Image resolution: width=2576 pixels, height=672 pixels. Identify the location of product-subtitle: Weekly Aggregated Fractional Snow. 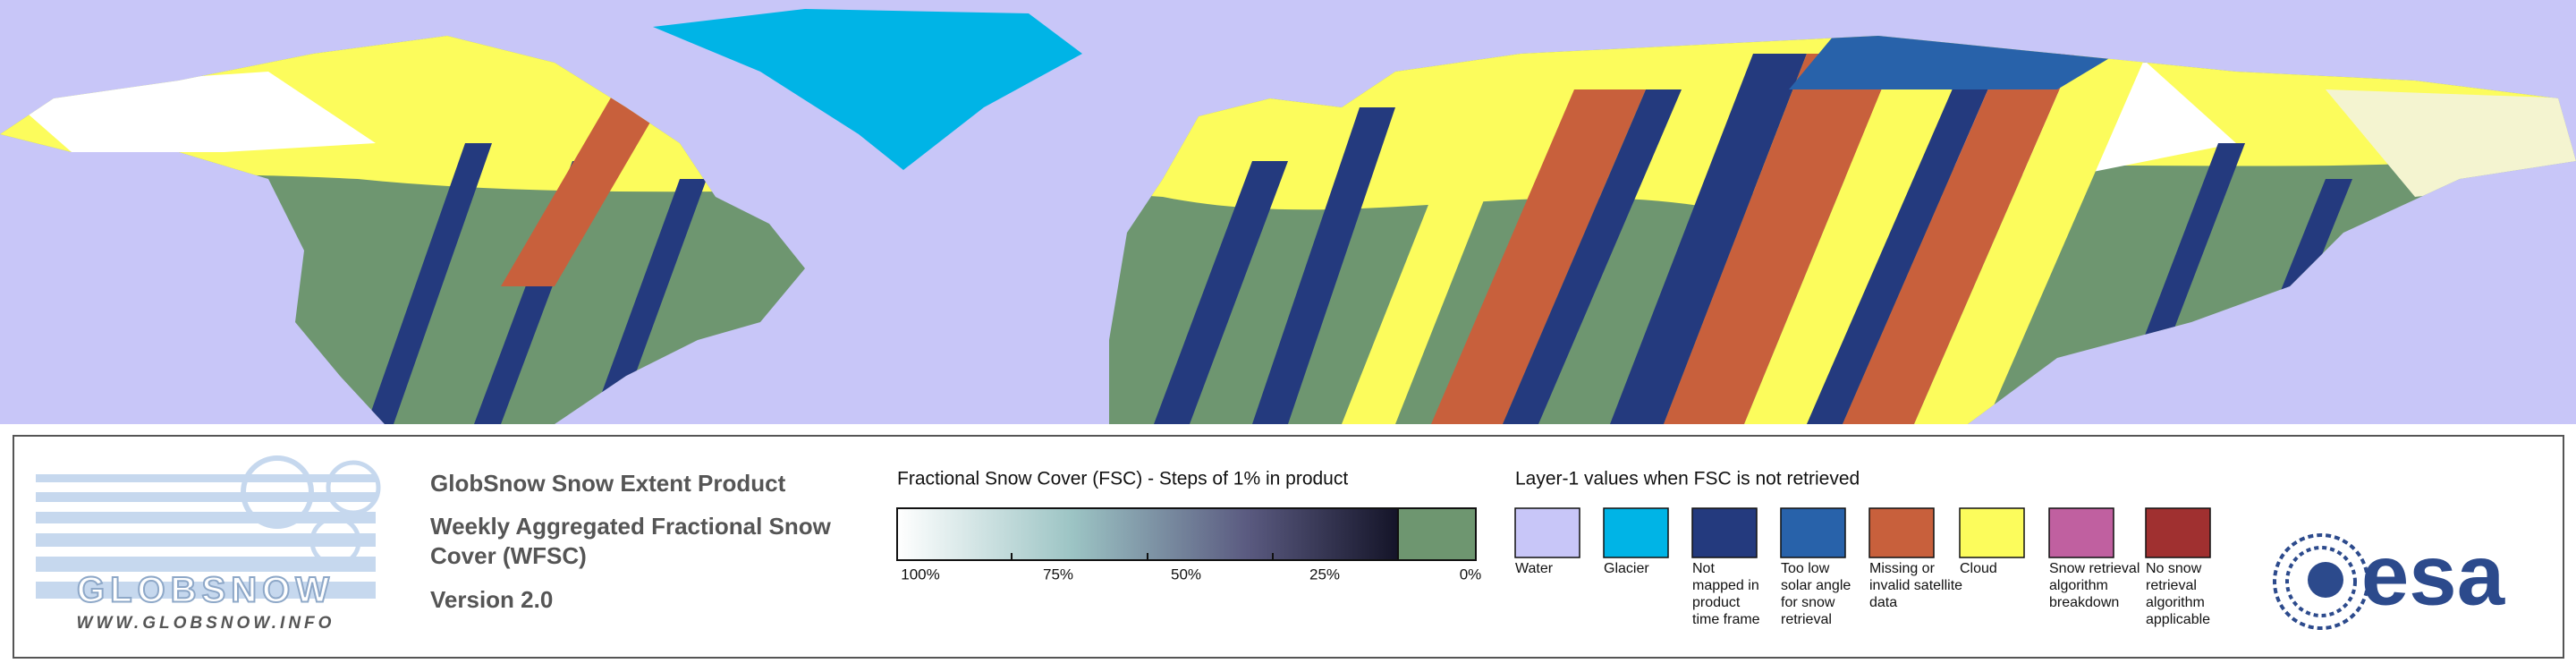
(631, 526).